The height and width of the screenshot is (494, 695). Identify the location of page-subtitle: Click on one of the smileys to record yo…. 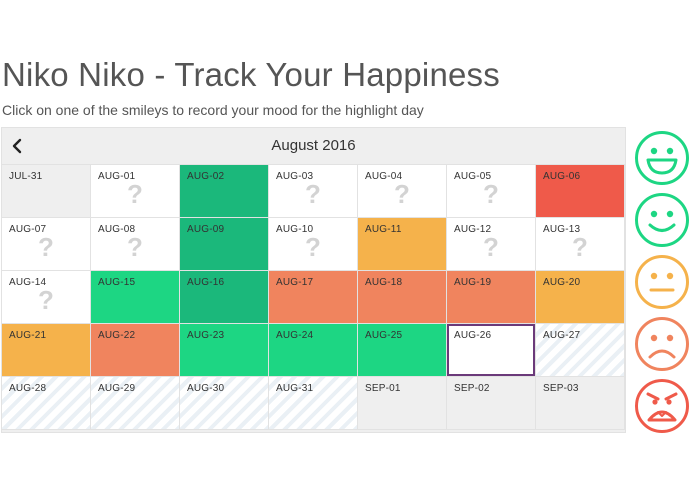
(213, 110).